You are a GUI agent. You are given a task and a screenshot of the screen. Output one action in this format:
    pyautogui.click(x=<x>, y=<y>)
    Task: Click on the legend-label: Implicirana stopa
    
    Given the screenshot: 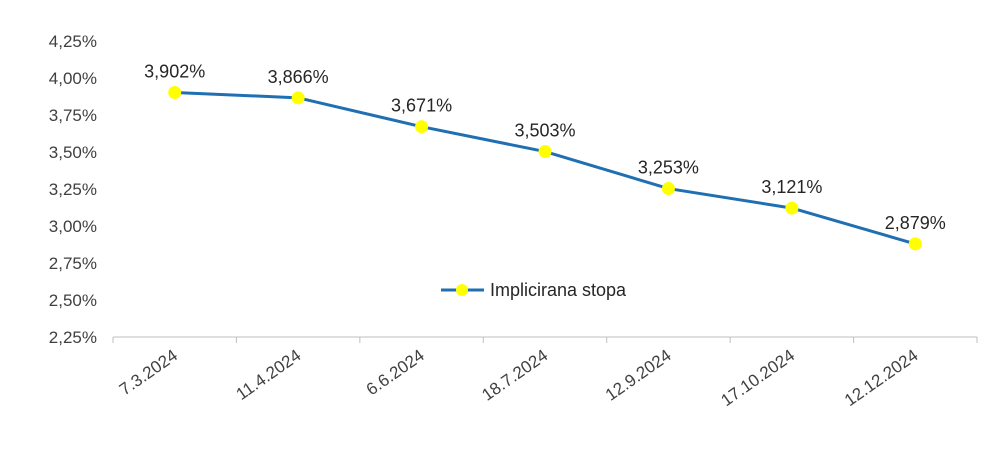 What is the action you would take?
    pyautogui.click(x=558, y=290)
    